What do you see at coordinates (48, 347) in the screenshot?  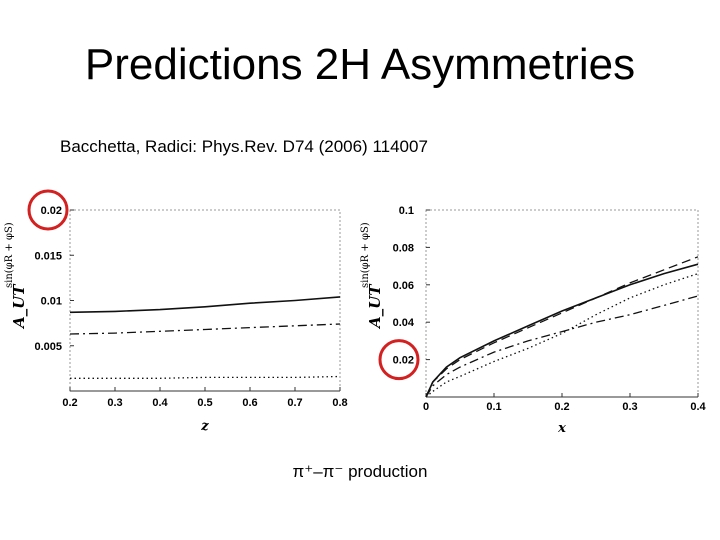 I see `y-tick-label: 0.005` at bounding box center [48, 347].